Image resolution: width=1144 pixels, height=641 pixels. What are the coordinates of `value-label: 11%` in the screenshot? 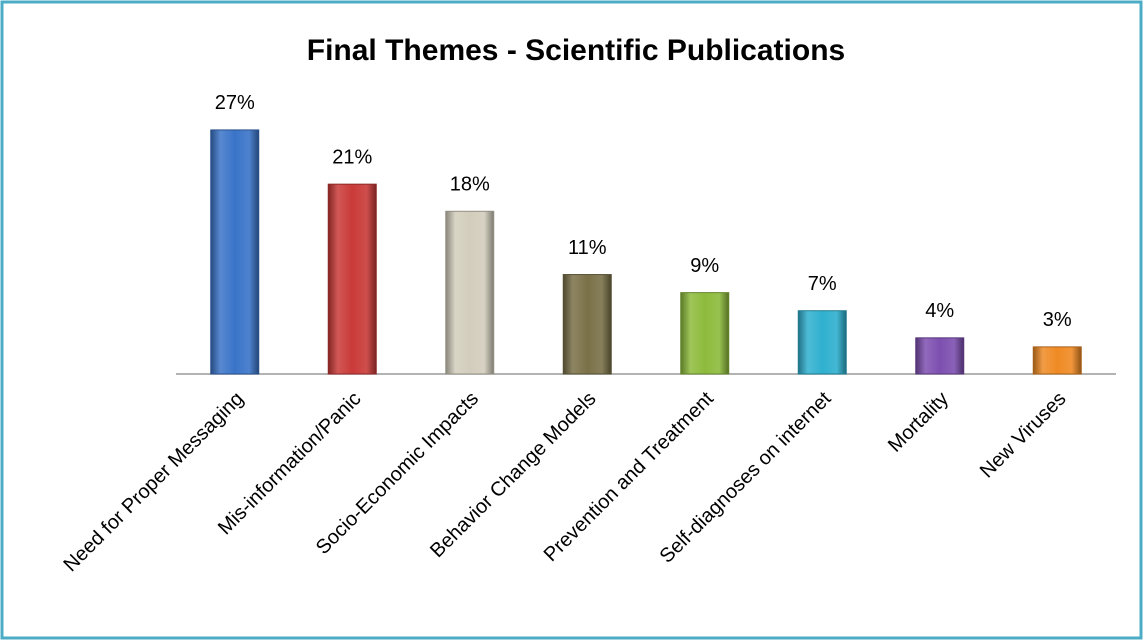 It's located at (587, 248).